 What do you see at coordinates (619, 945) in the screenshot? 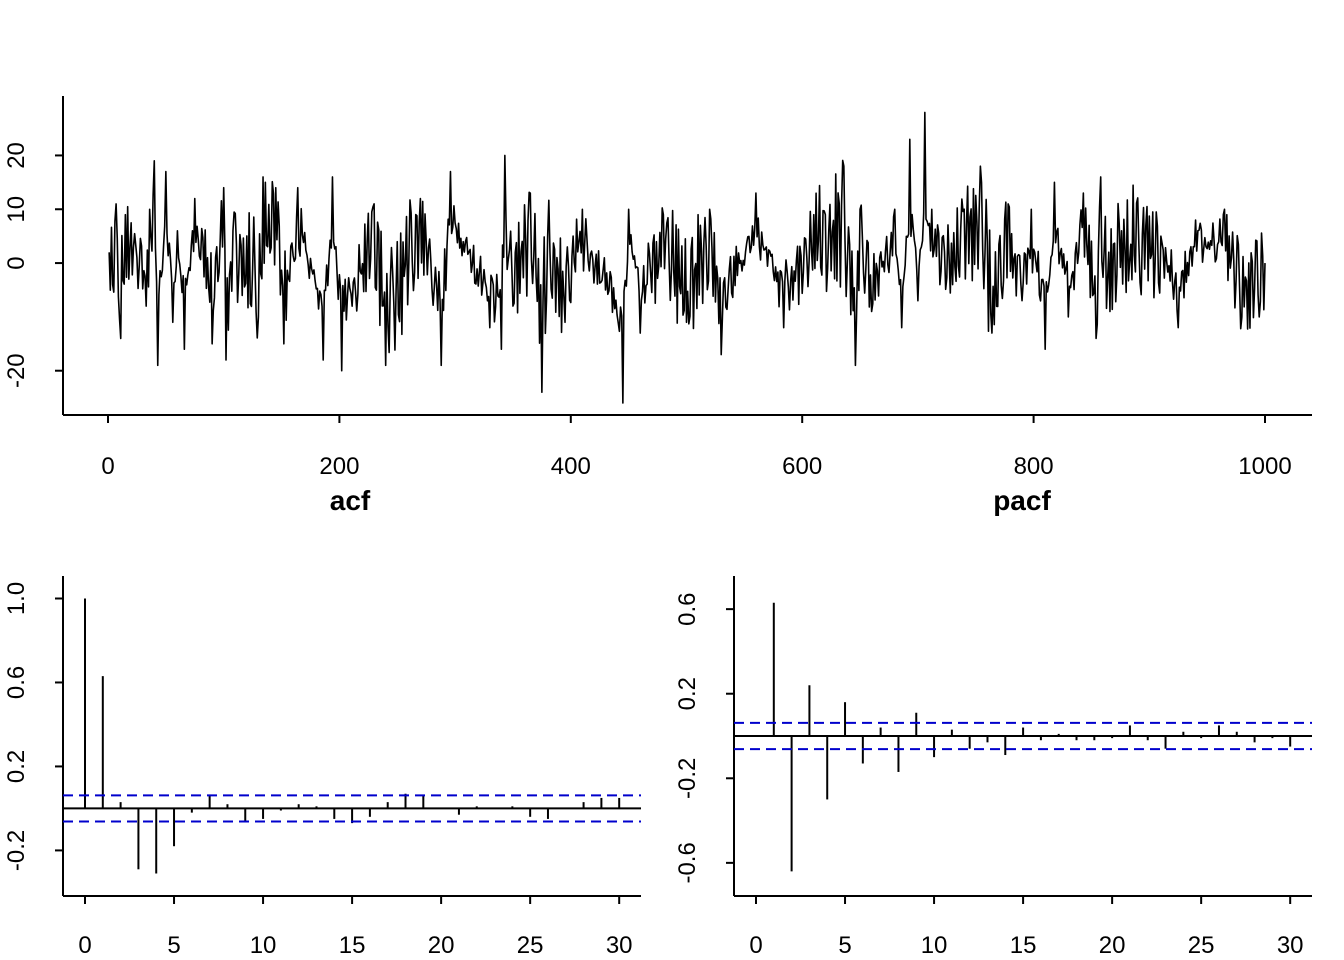
I see `acf-x-tick-label: 30` at bounding box center [619, 945].